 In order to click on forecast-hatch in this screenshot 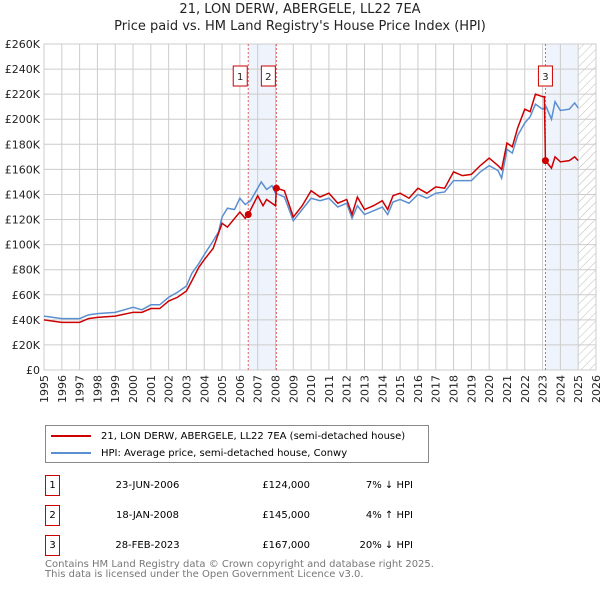, I will do `click(587, 207)`.